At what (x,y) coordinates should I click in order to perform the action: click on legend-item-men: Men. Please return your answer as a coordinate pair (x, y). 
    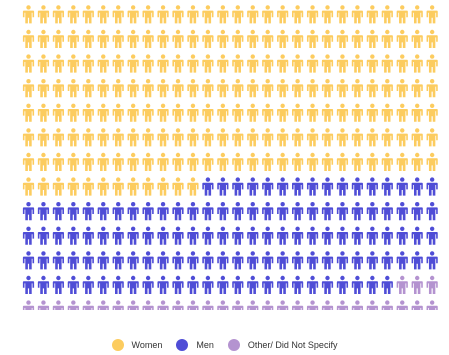
    Looking at the image, I should click on (195, 345).